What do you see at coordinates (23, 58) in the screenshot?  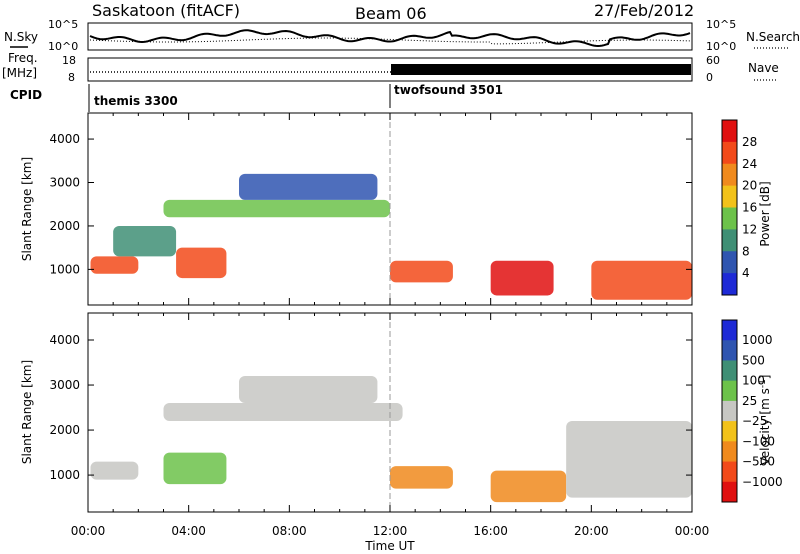 I see `freq-label: Freq.` at bounding box center [23, 58].